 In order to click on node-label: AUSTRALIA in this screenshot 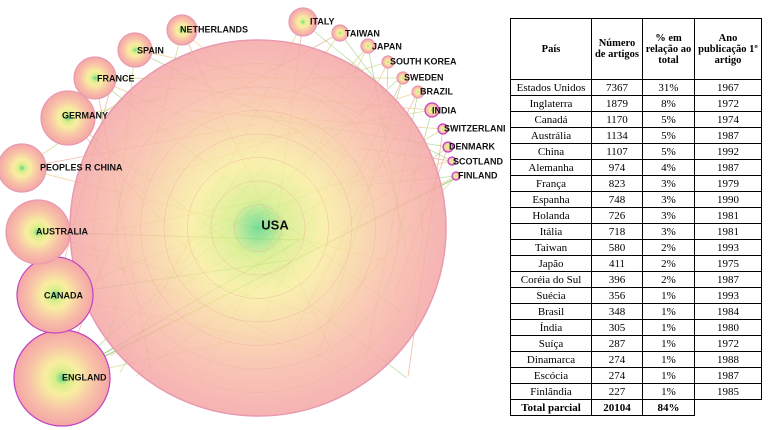, I will do `click(62, 231)`.